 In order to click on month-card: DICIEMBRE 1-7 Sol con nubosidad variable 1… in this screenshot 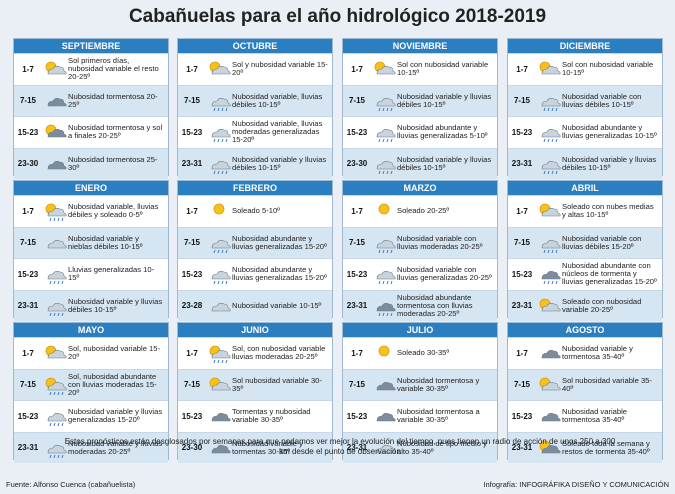, I will do `click(585, 108)`.